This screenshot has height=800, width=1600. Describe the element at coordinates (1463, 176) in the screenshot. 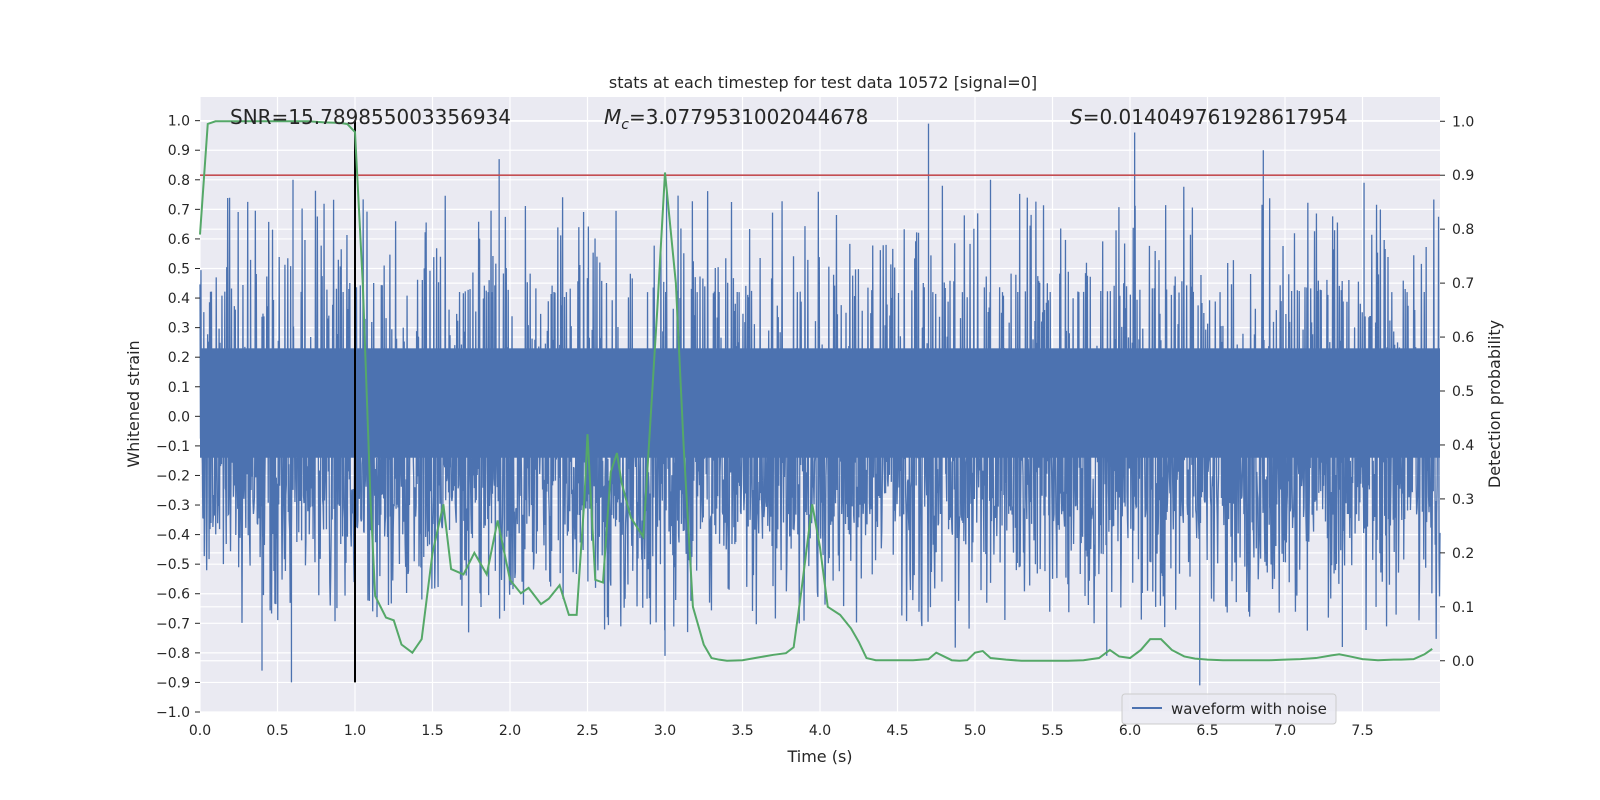

I see `y2-tick-label: 0.9` at that location.